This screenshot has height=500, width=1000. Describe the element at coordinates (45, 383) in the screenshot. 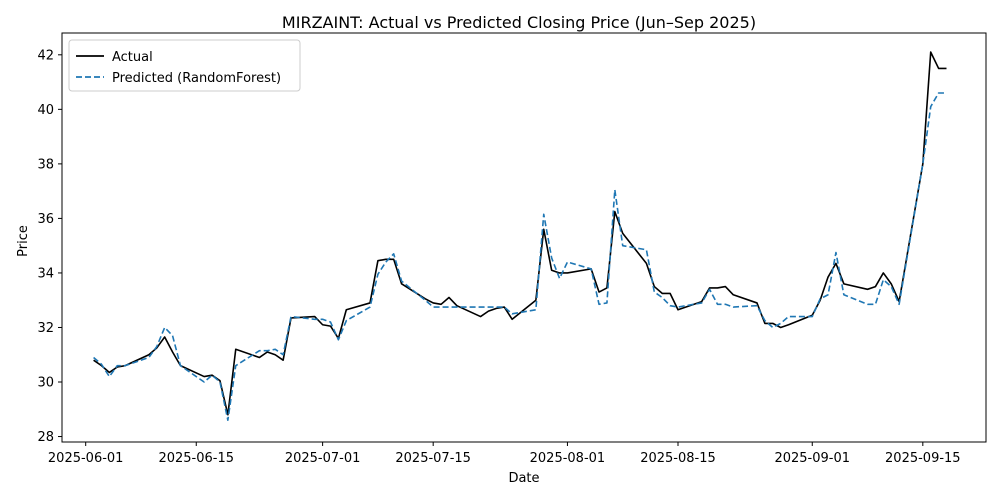

I see `y-tick-label: 30` at that location.